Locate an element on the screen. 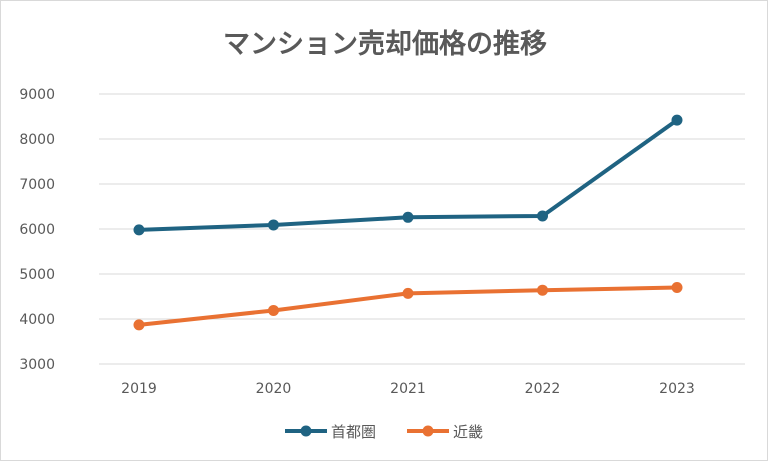 The width and height of the screenshot is (768, 462). y-tick-label: 7000 is located at coordinates (37, 185).